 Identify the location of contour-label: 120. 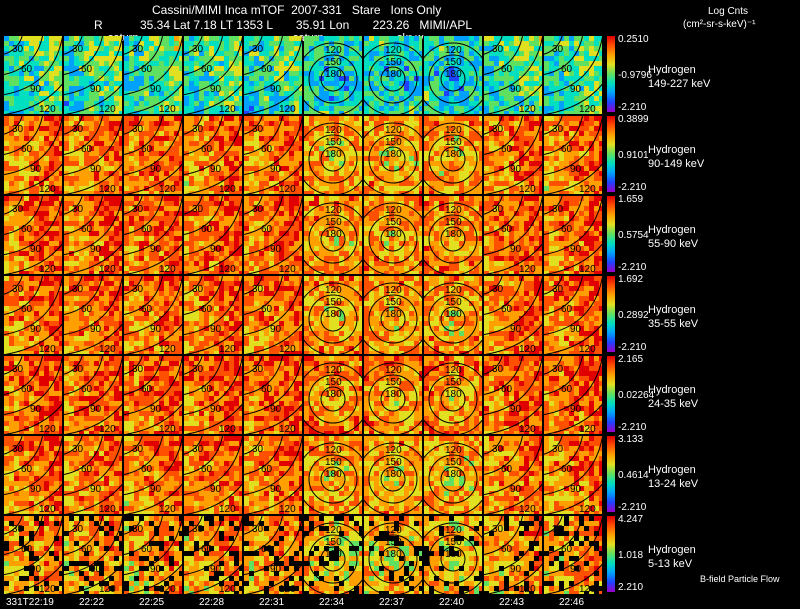
(287, 109).